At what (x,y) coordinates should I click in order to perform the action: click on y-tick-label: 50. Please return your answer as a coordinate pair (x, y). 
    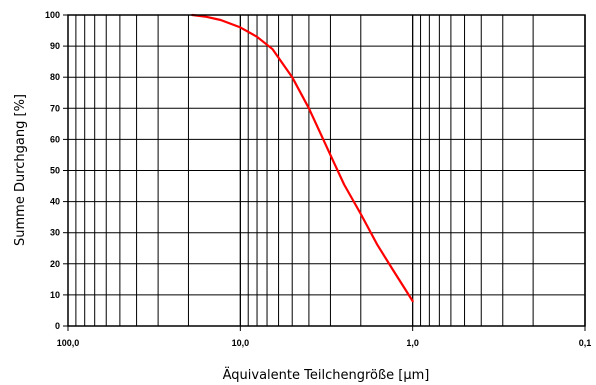
    Looking at the image, I should click on (55, 171).